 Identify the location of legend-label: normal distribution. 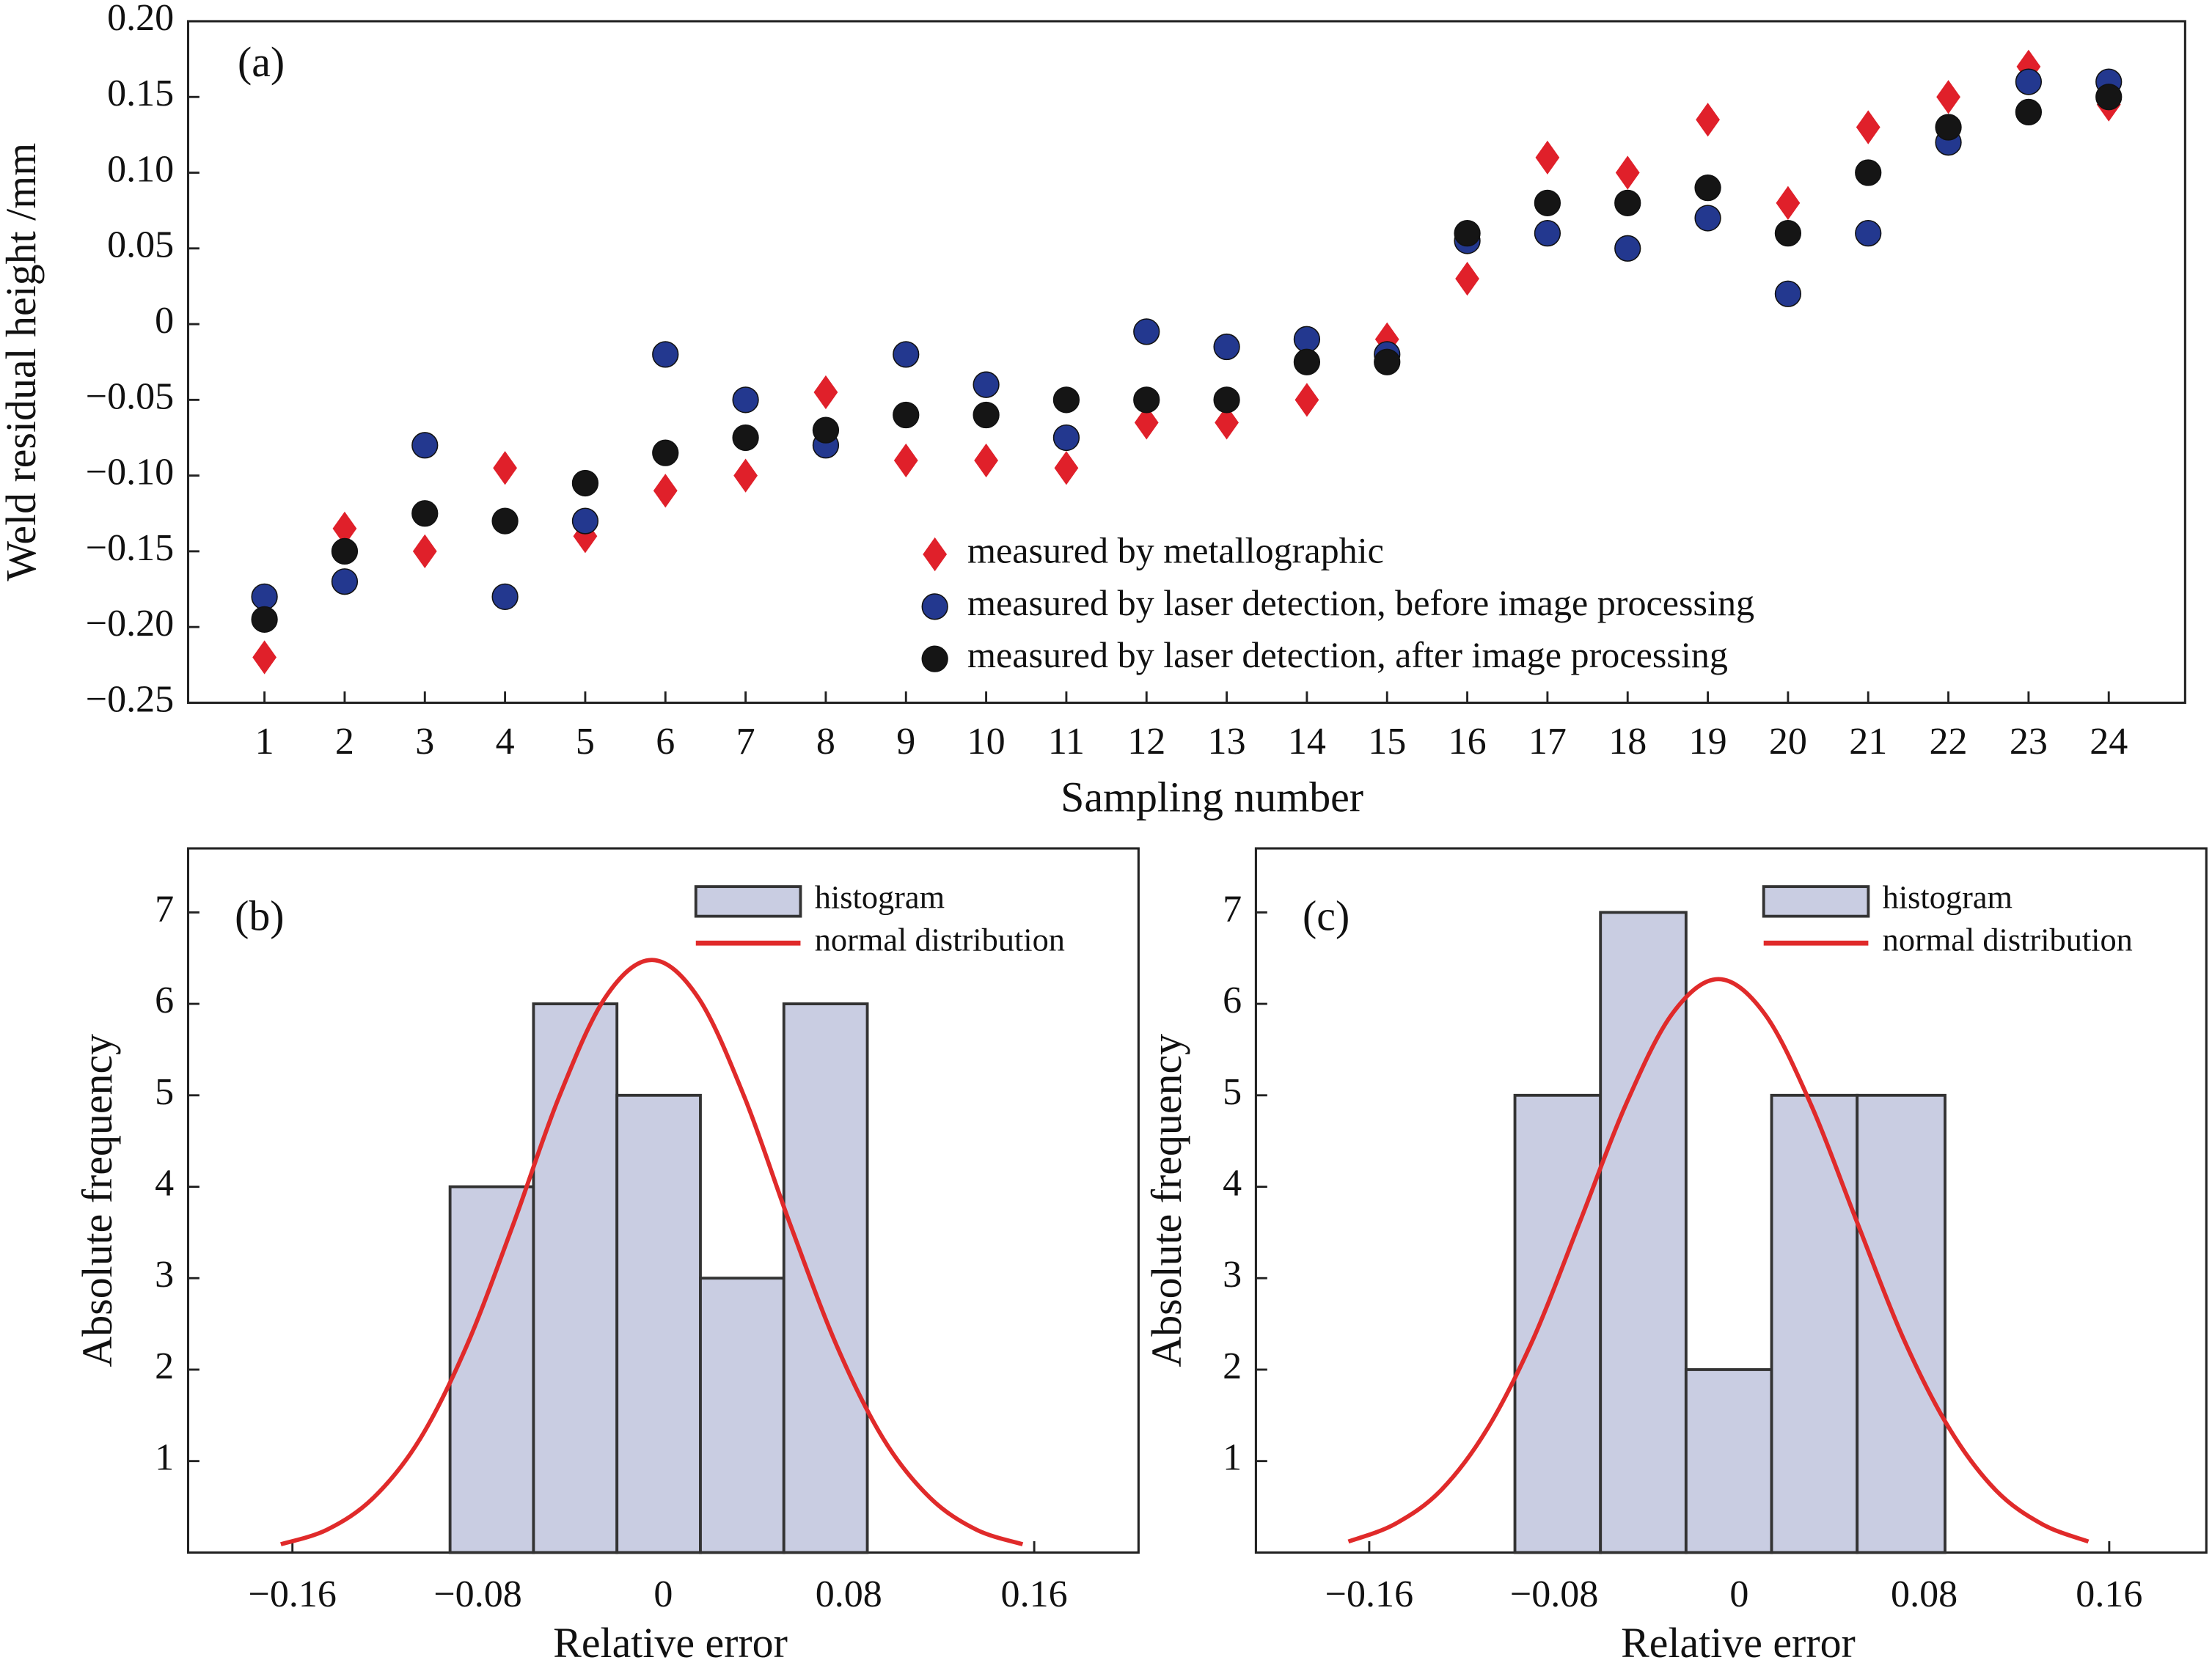
(2008, 939).